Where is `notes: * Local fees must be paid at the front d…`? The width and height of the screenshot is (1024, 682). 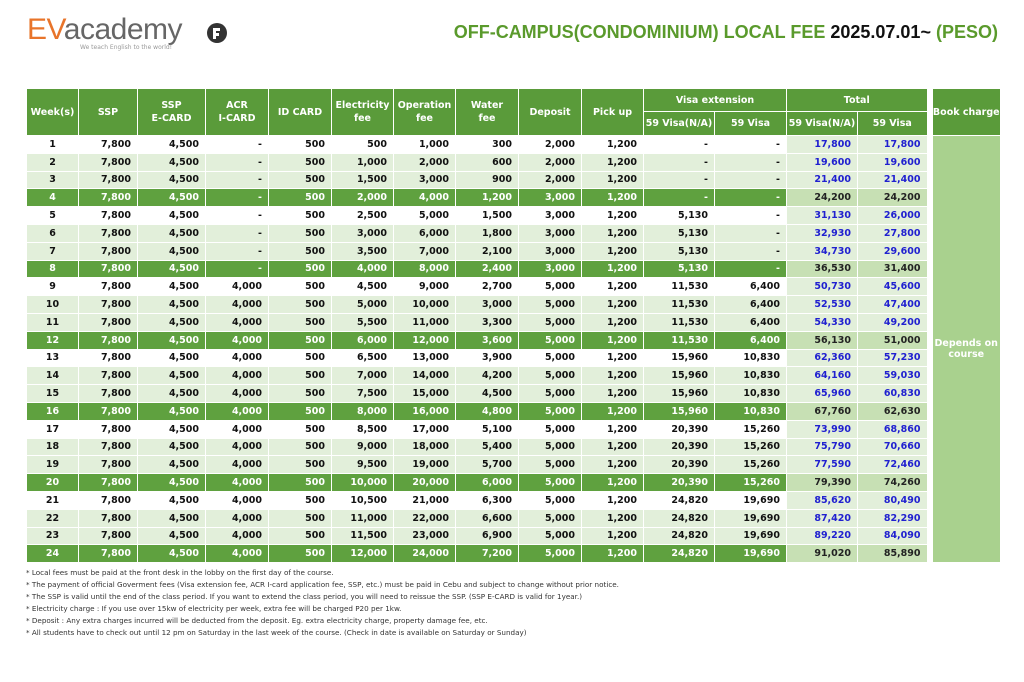
notes: * Local fees must be paid at the front d… is located at coordinates (322, 603).